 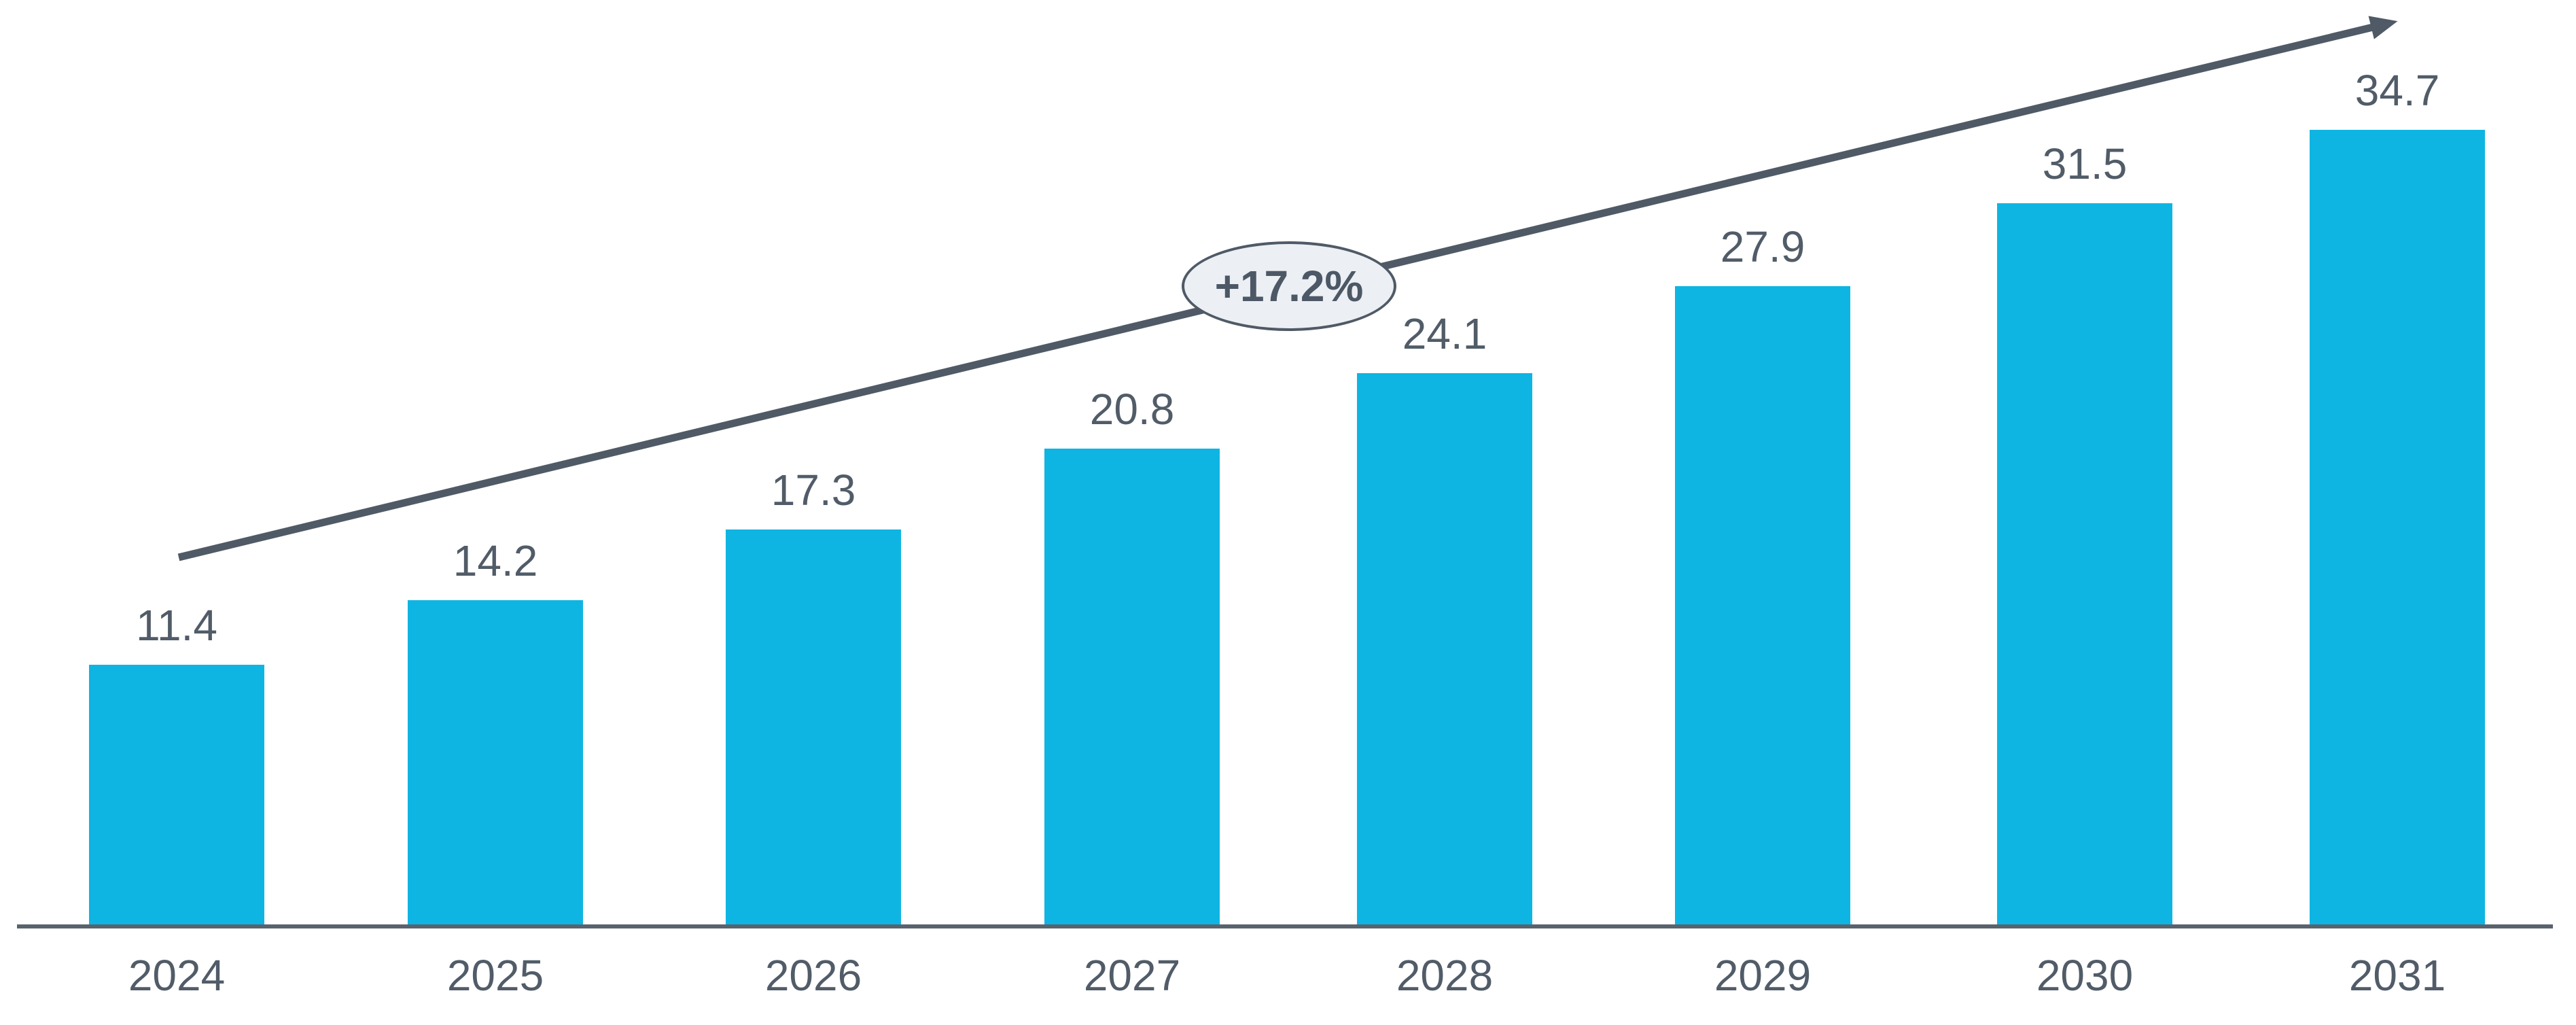 I want to click on bar-2029, so click(x=1762, y=606).